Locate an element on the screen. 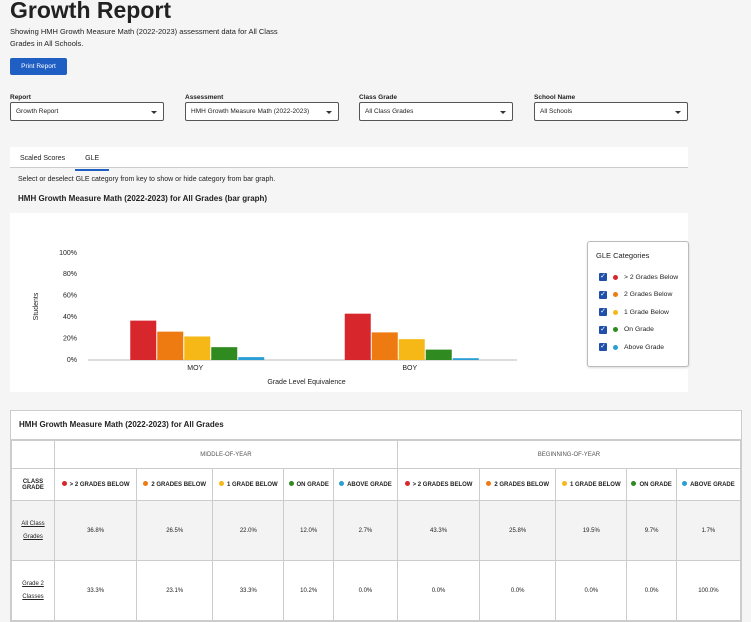 The height and width of the screenshot is (622, 751). row-label-cell: All Class Grades is located at coordinates (33, 530).